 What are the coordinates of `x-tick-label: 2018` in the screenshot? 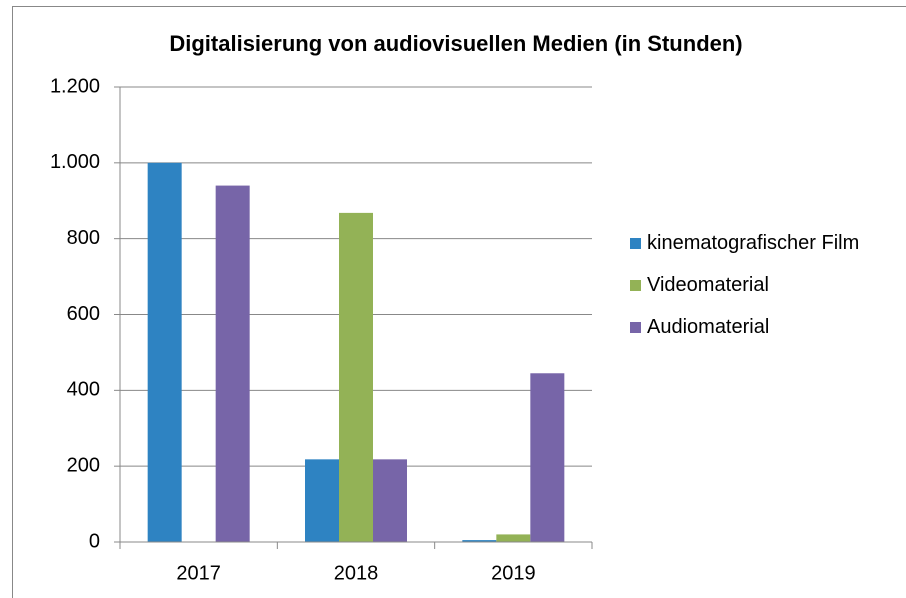 It's located at (356, 573).